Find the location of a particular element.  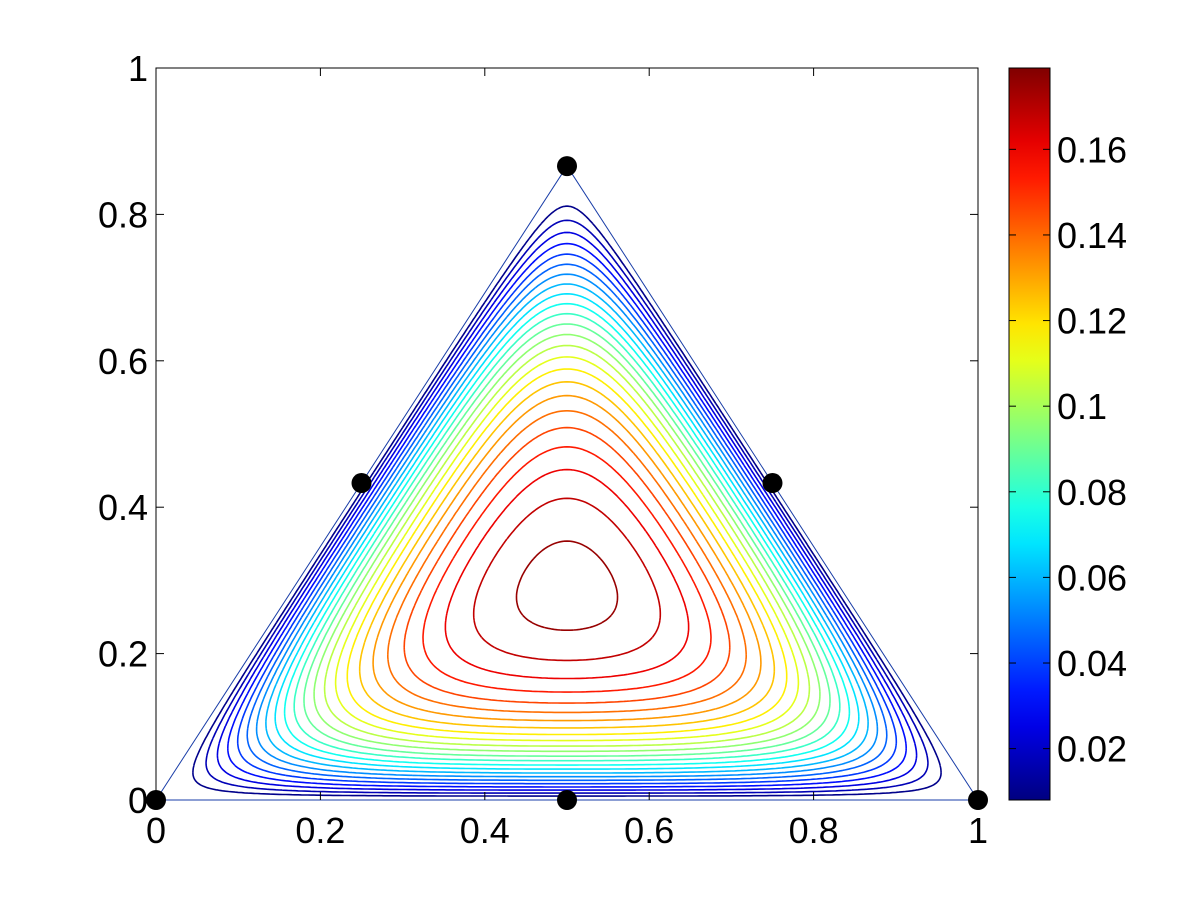

colorbar-tick-label: 0.04 is located at coordinates (1092, 663).